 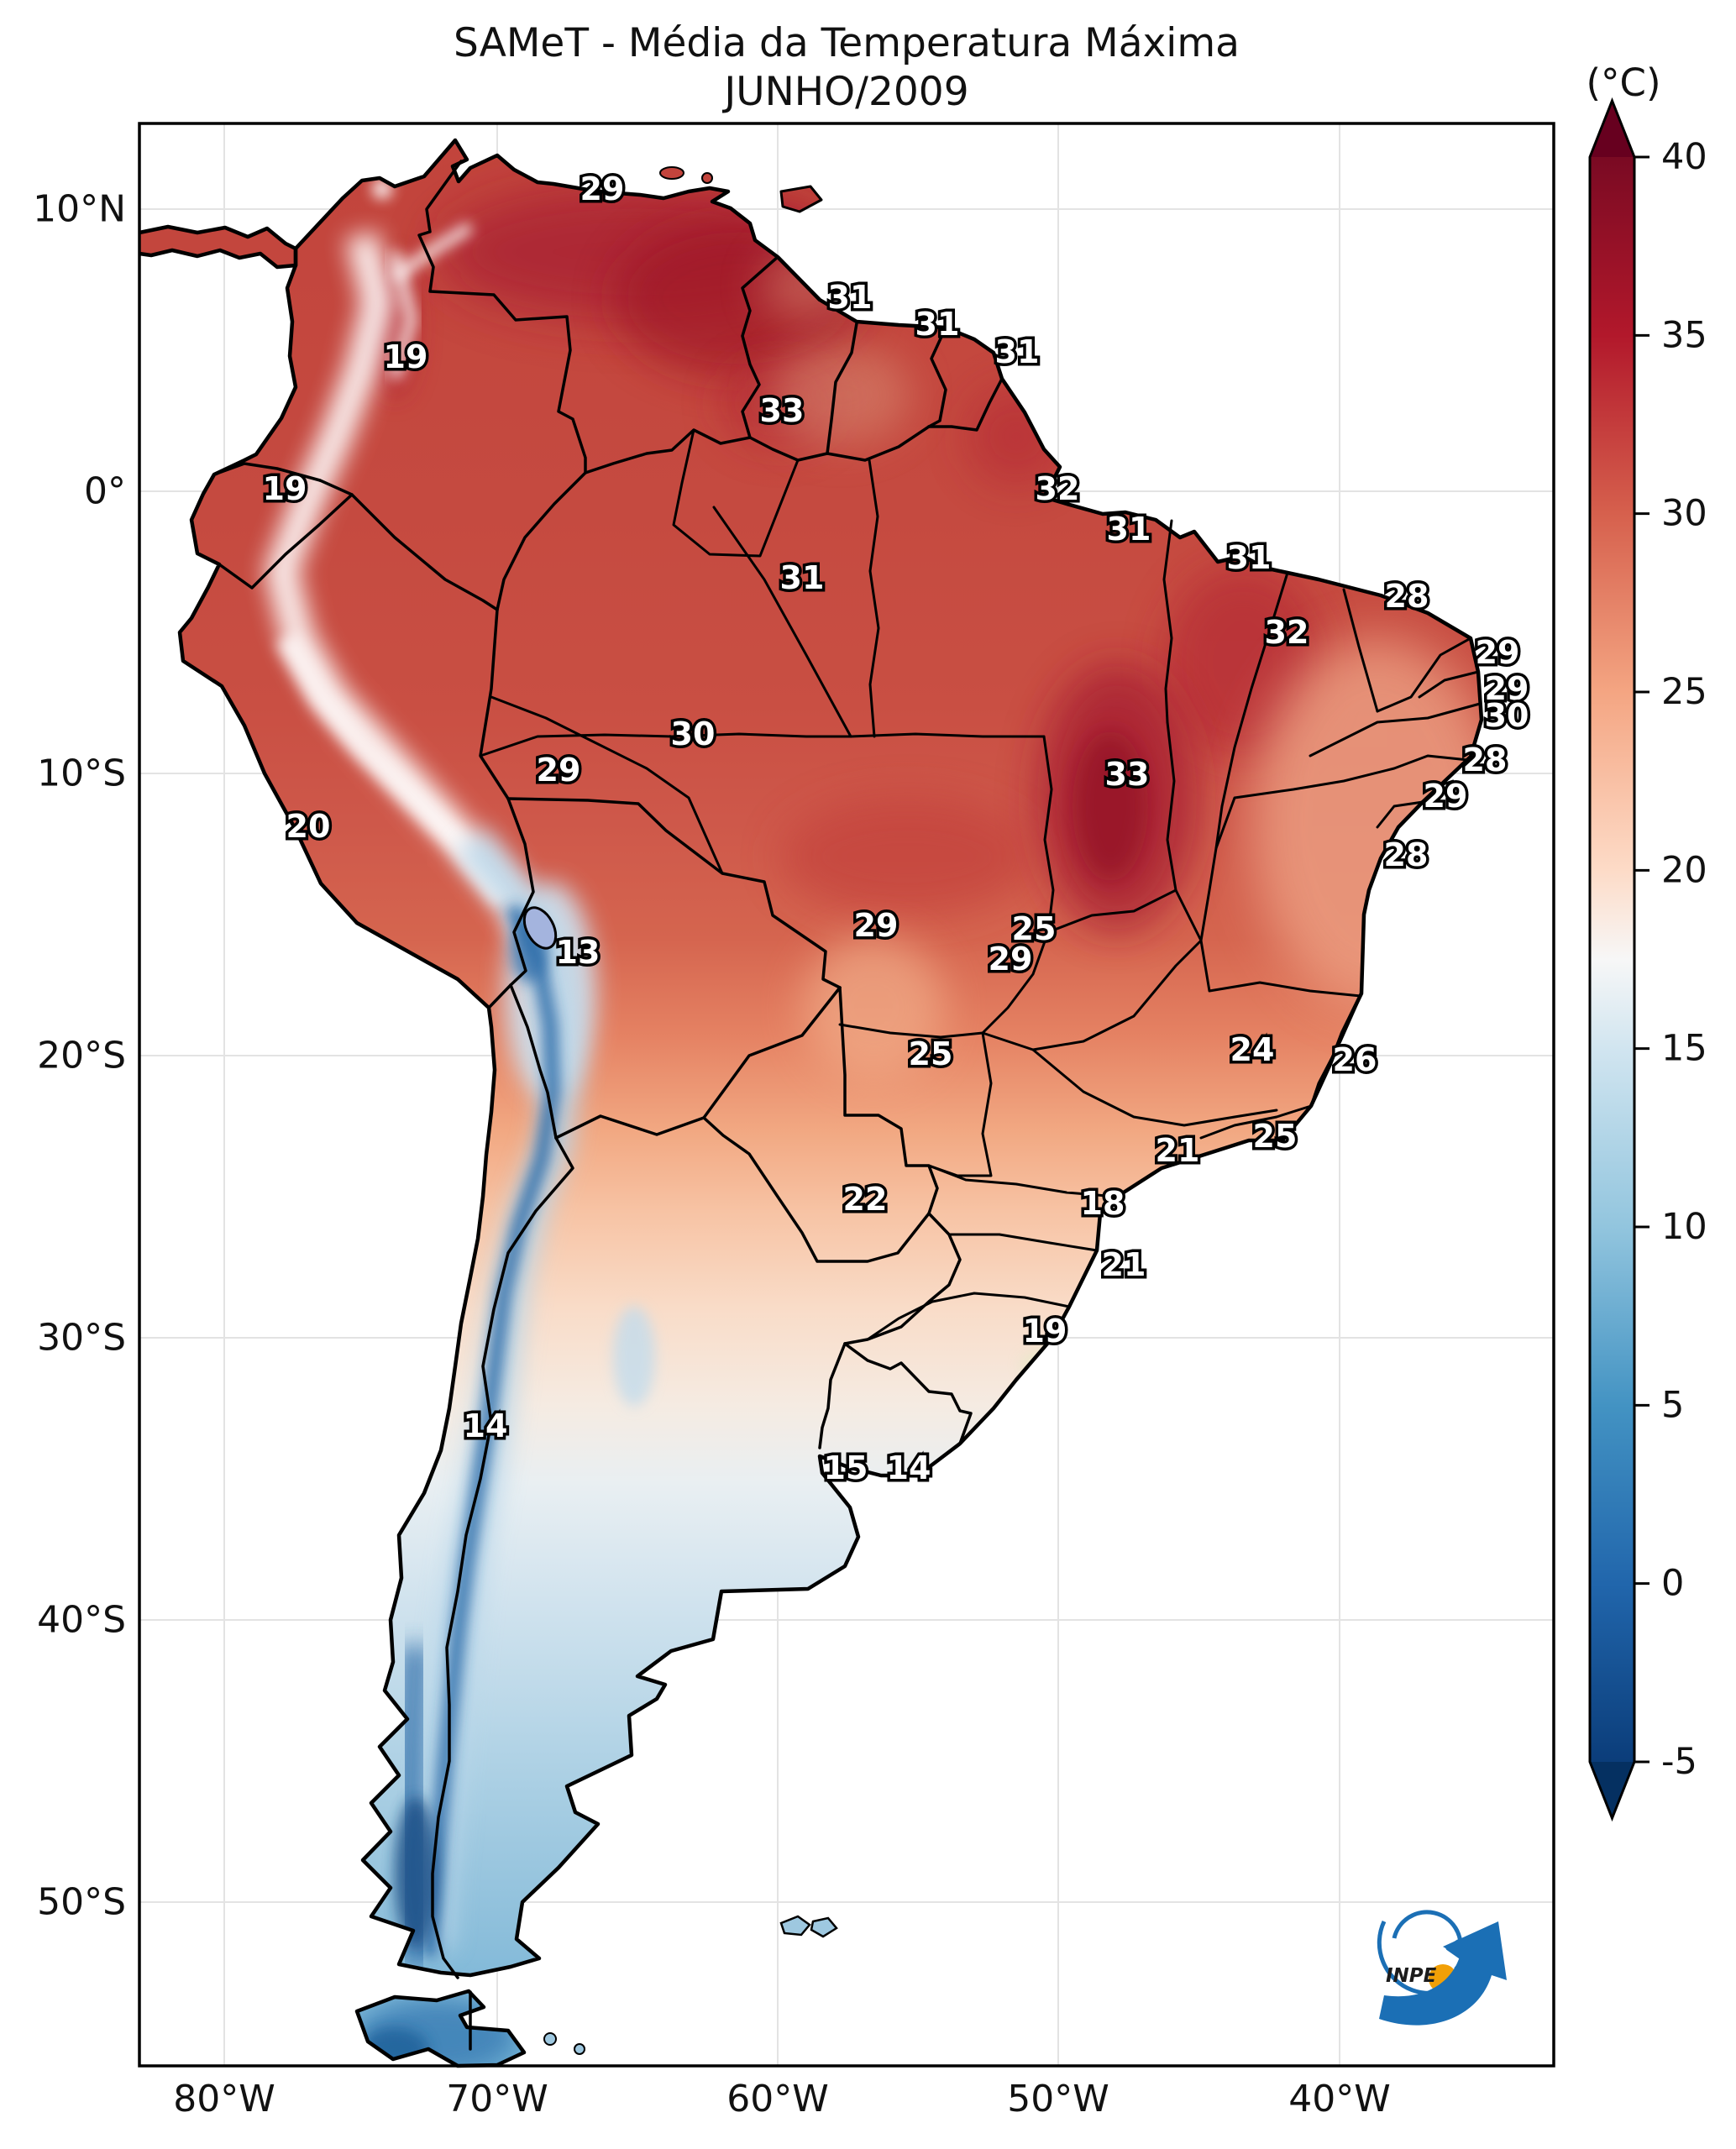 I want to click on lon-tick-label: 70°W, so click(x=497, y=2099).